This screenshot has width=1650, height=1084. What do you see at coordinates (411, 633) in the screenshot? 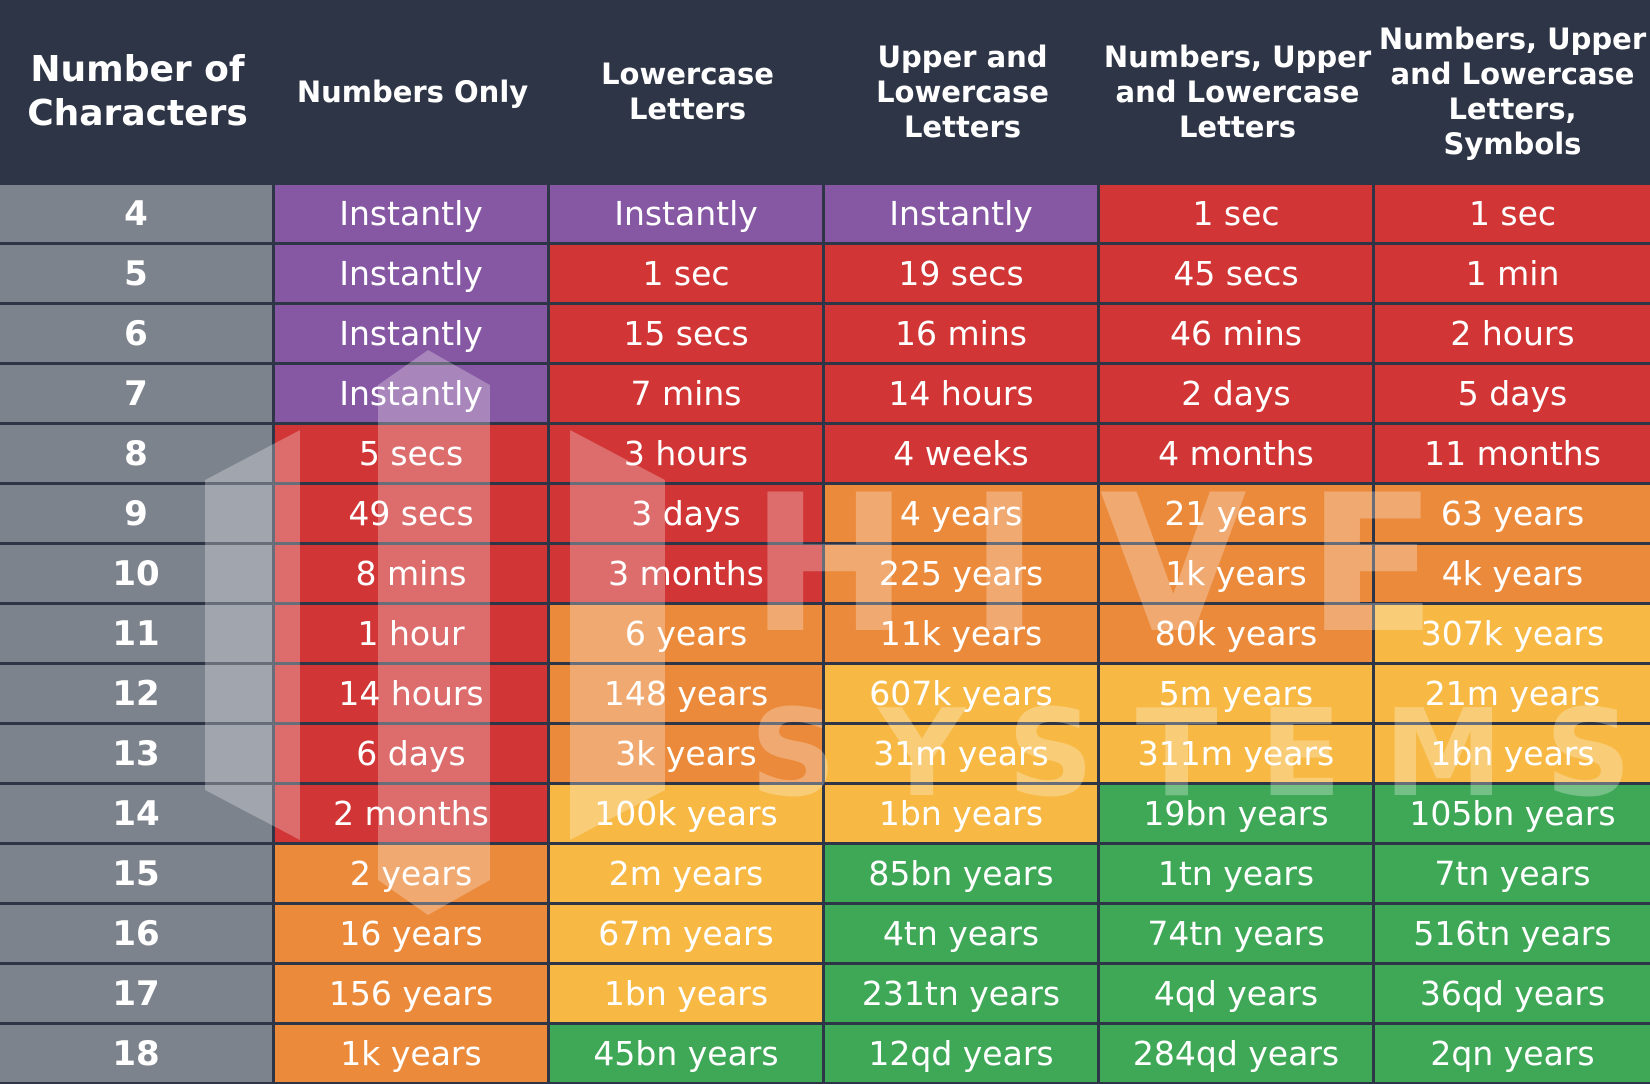
I see `table-cell: 1 hour` at bounding box center [411, 633].